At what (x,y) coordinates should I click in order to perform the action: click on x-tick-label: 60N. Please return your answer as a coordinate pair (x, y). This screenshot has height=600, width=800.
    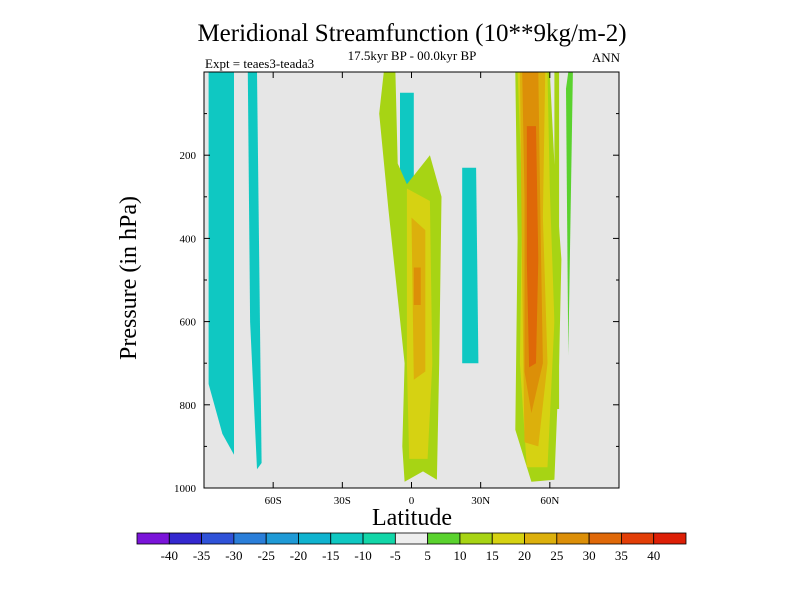
    Looking at the image, I should click on (549, 501).